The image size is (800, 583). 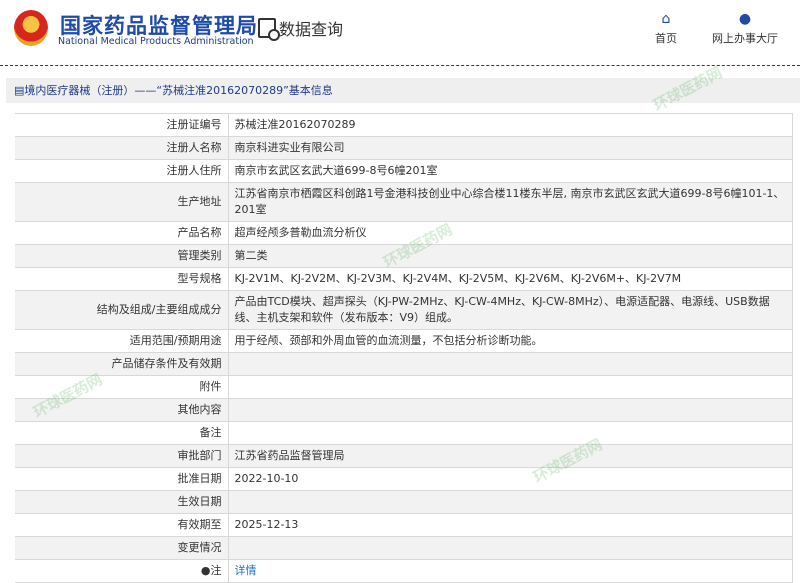 I want to click on user-icon: ●, so click(x=745, y=19).